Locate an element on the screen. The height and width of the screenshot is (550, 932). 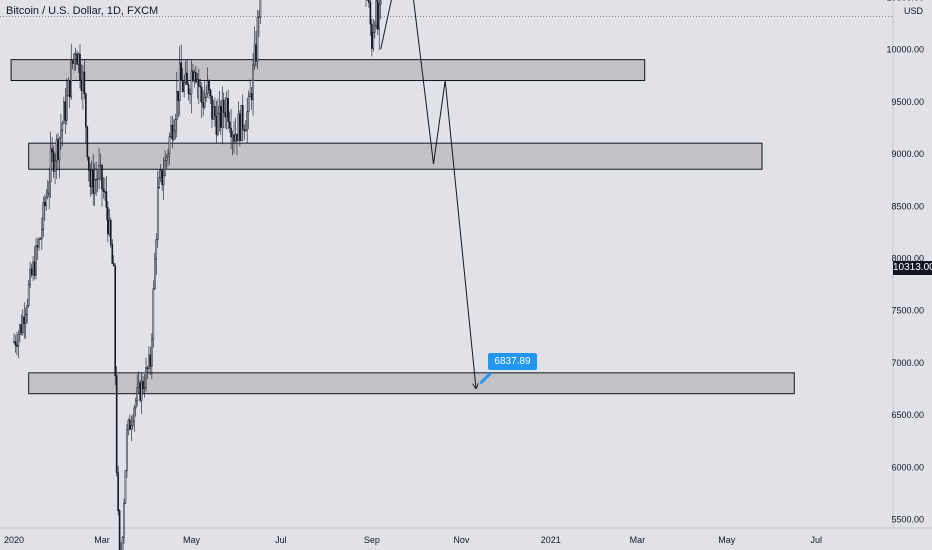
x-tick-label: Nov is located at coordinates (461, 540).